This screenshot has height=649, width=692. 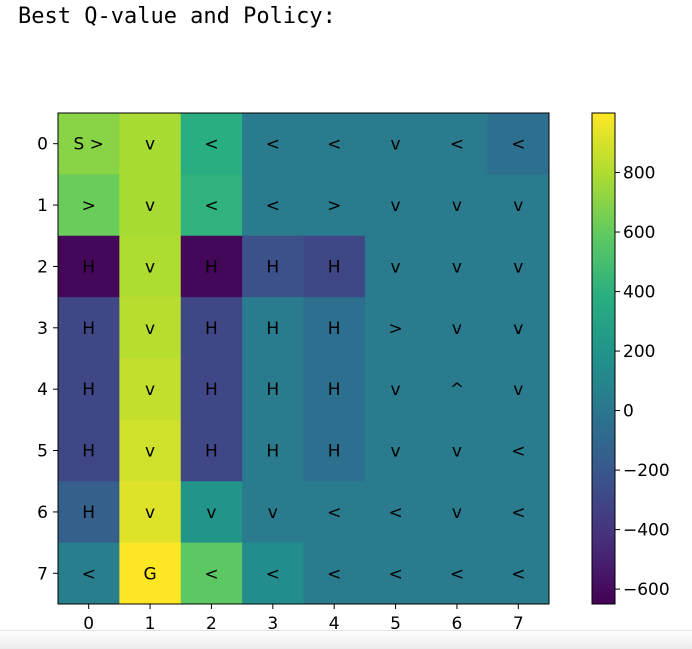 I want to click on cell-annotation: >, so click(x=395, y=329).